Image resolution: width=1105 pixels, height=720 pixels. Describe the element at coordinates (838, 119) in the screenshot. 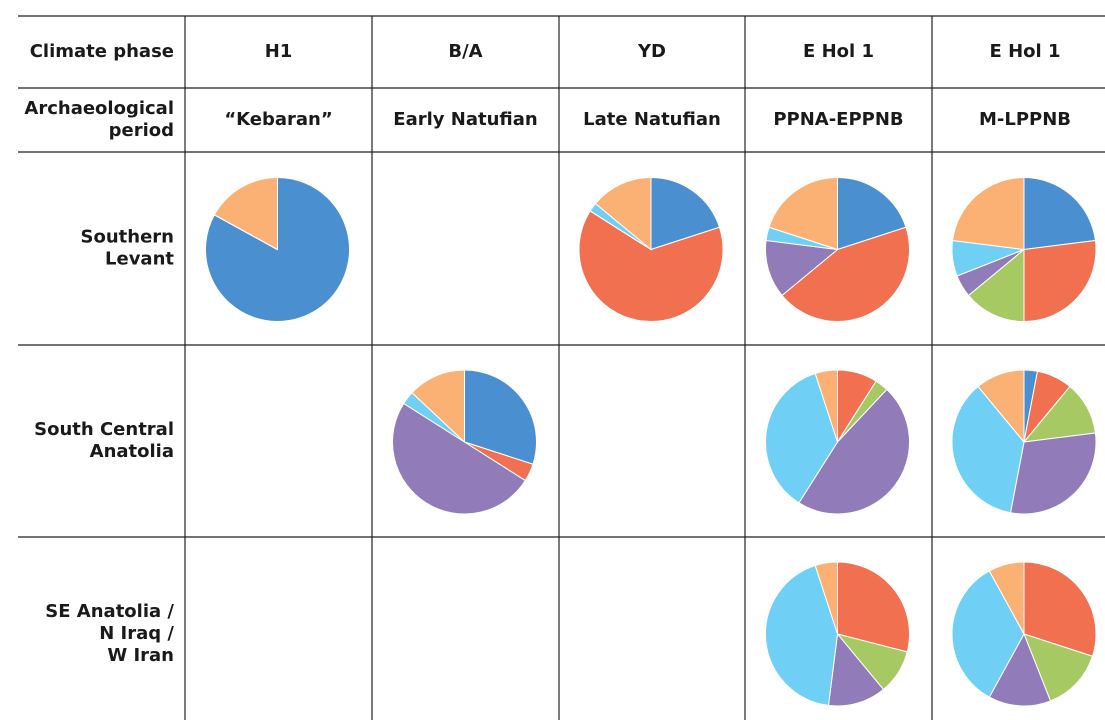

I see `period: PPNA-EPPNB` at that location.